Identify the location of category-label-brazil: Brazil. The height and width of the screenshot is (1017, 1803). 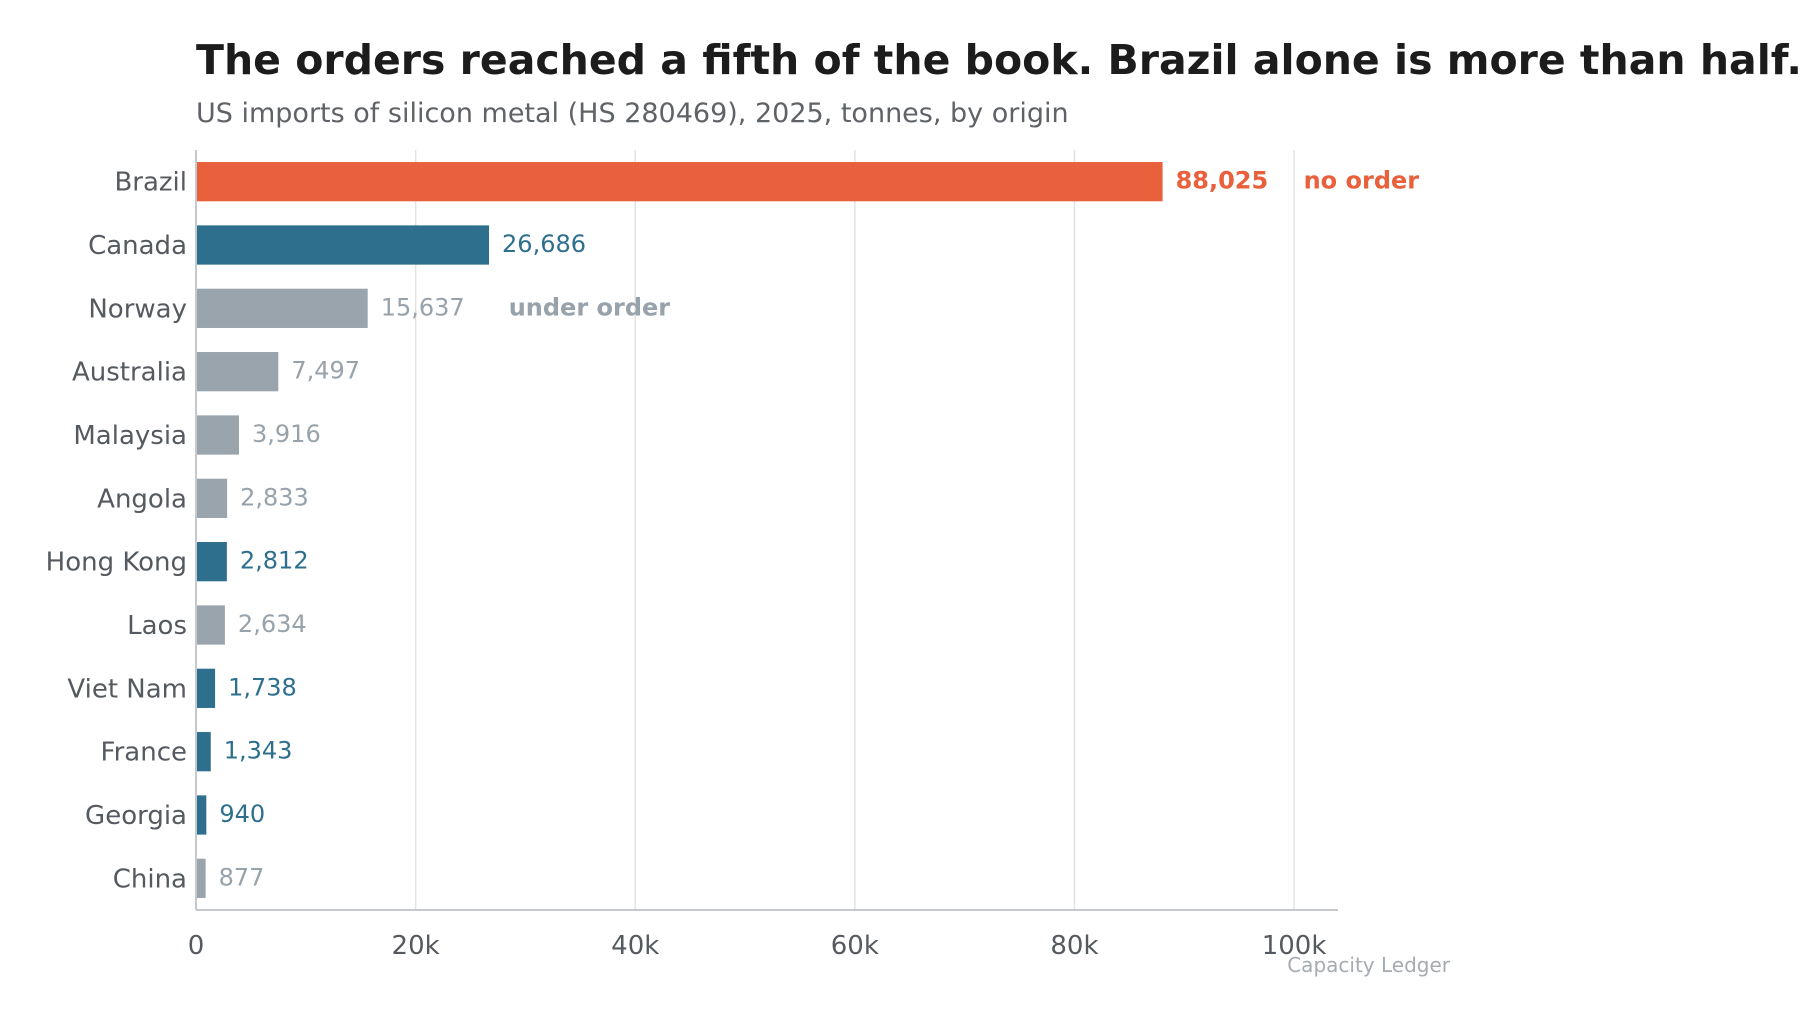
(150, 183).